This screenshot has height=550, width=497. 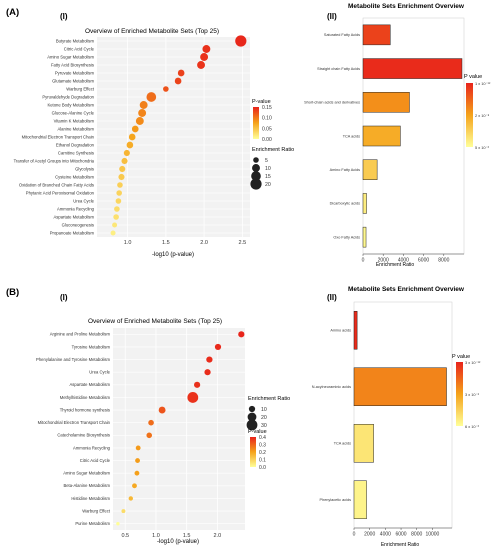 What do you see at coordinates (267, 108) in the screenshot?
I see `color-legend-tick: 0.15` at bounding box center [267, 108].